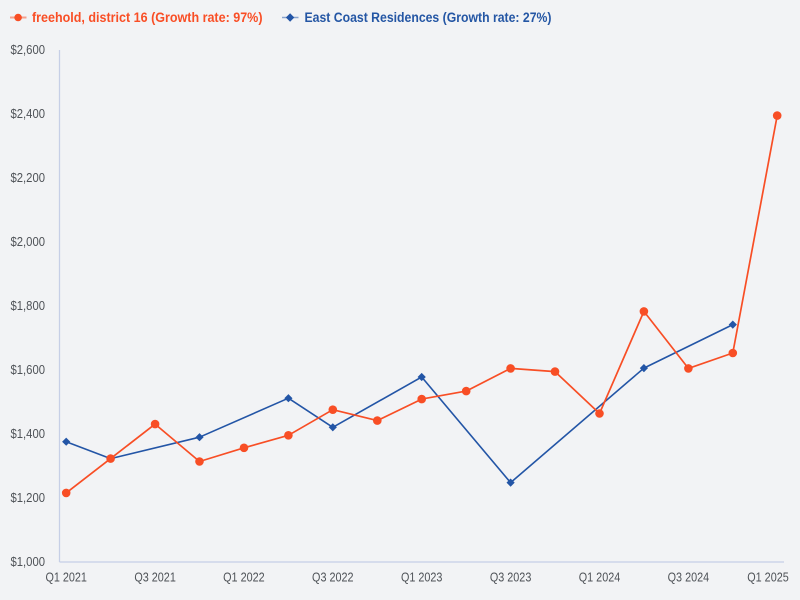  What do you see at coordinates (28, 114) in the screenshot?
I see `svg-text: $2,400` at bounding box center [28, 114].